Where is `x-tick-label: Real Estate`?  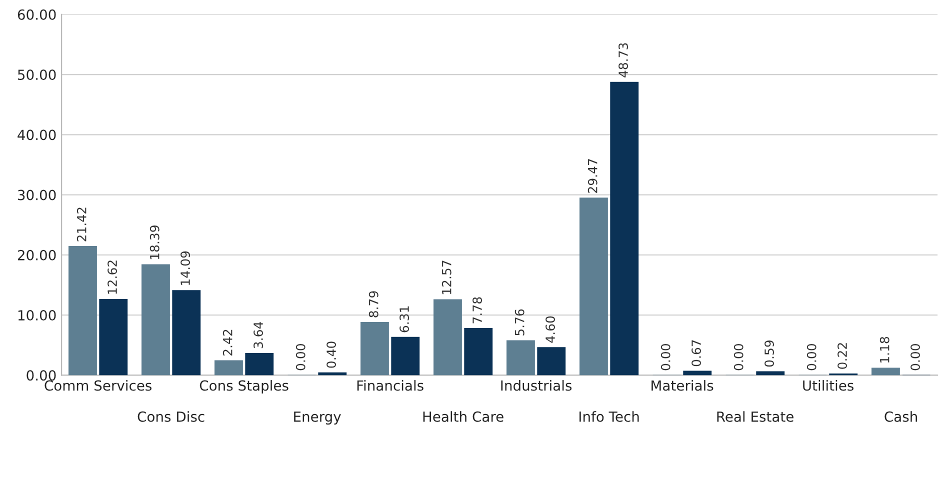
x-tick-label: Real Estate is located at coordinates (755, 416).